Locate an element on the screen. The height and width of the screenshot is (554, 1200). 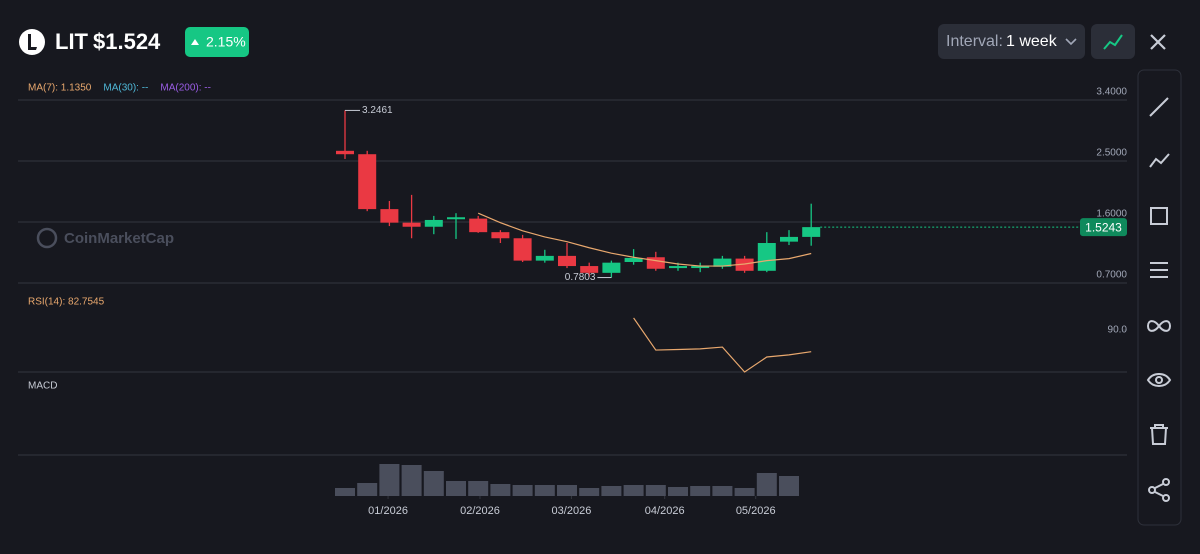
eye-pupil is located at coordinates (1159, 380).